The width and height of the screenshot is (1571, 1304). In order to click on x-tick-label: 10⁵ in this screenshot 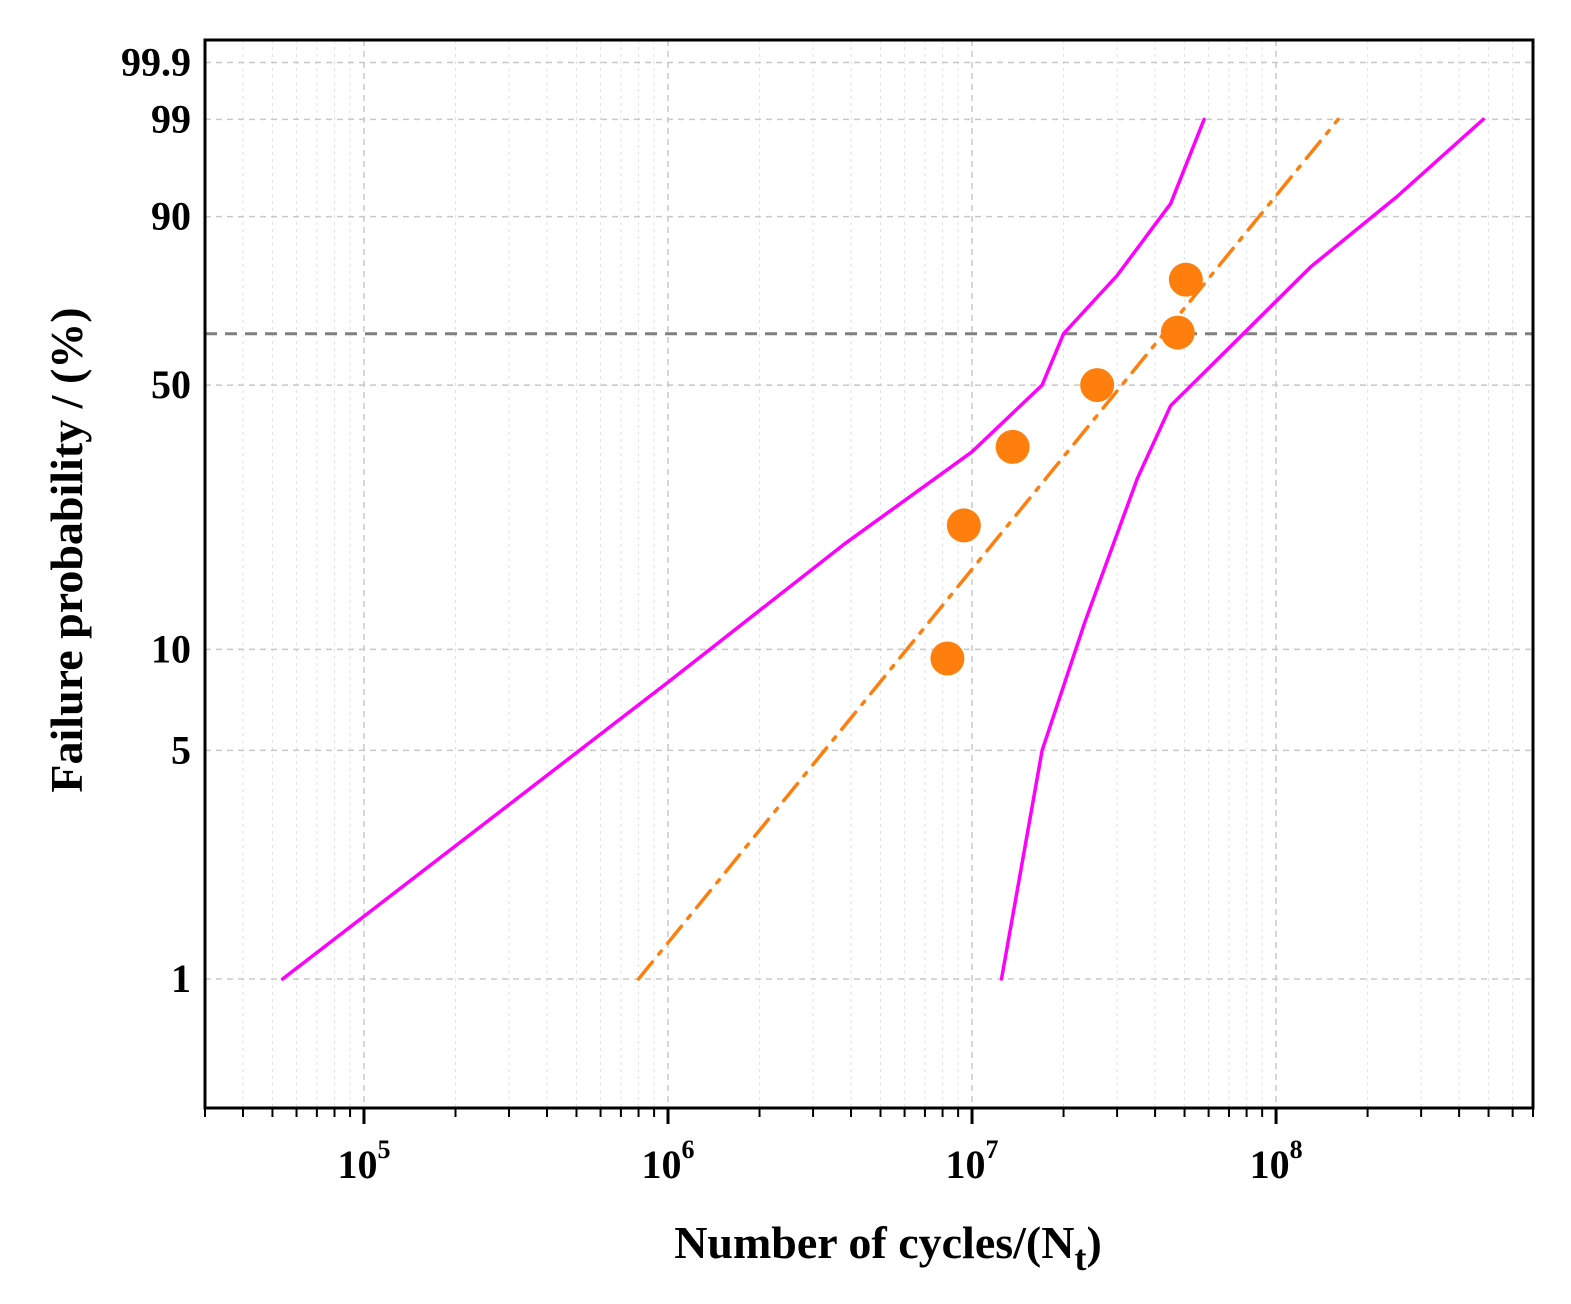, I will do `click(363, 1161)`.